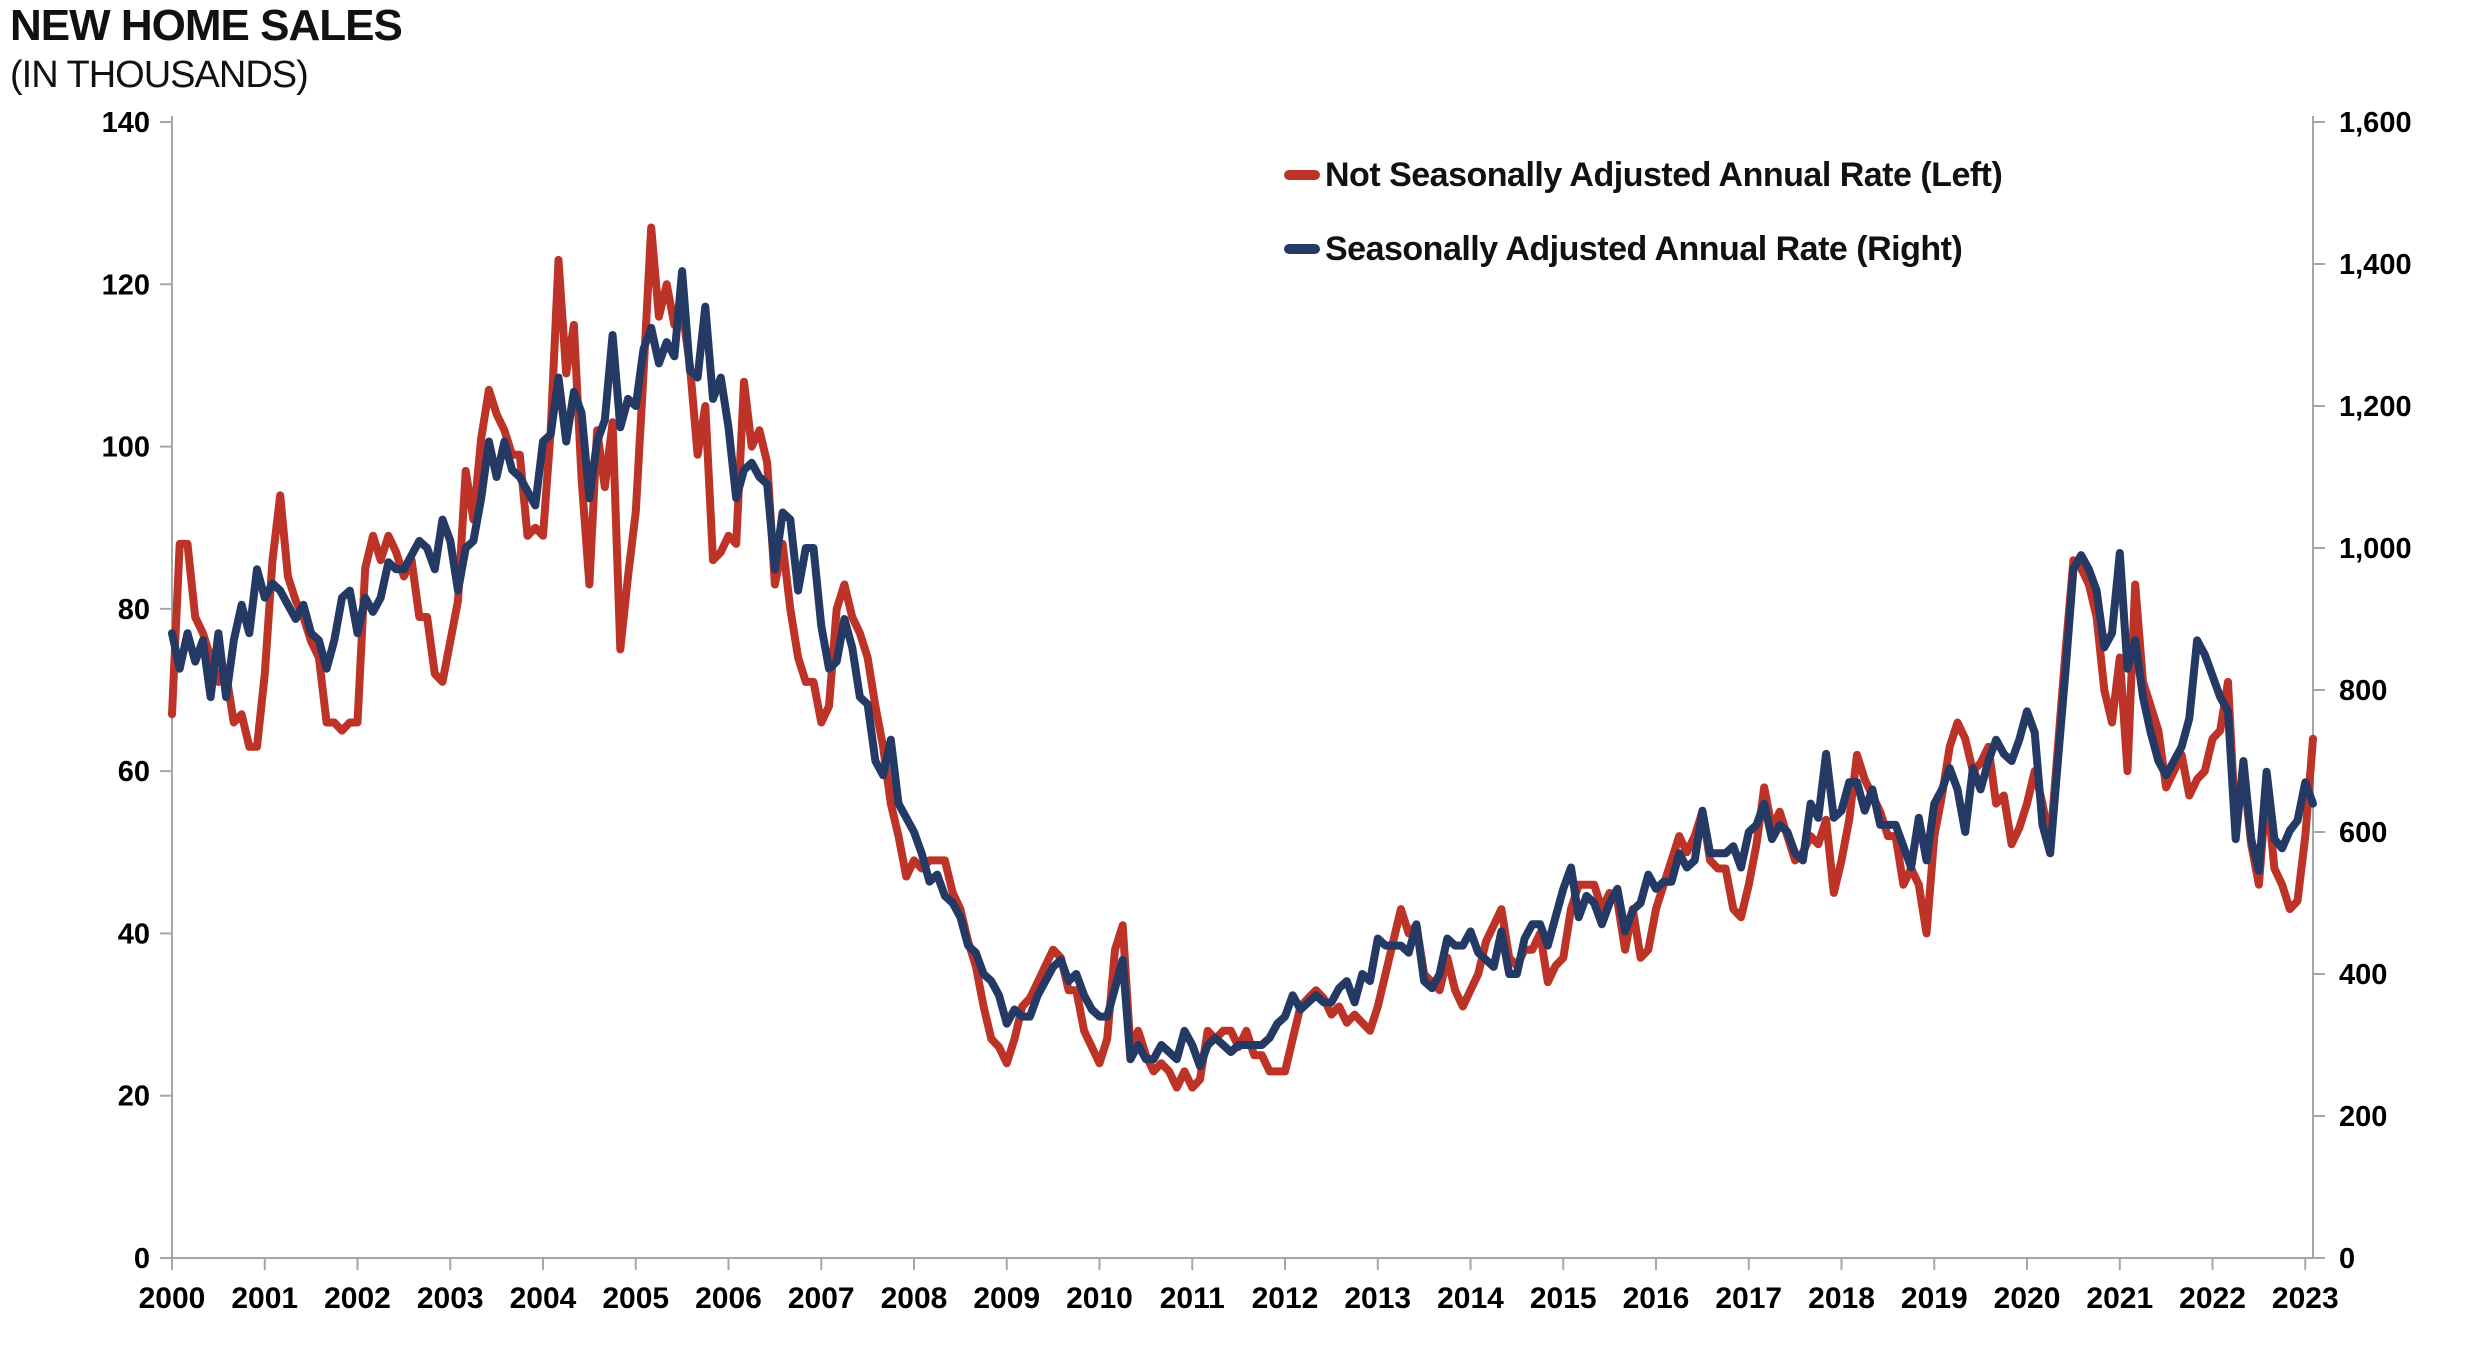  I want to click on y-axis-left-label: 20, so click(134, 1097).